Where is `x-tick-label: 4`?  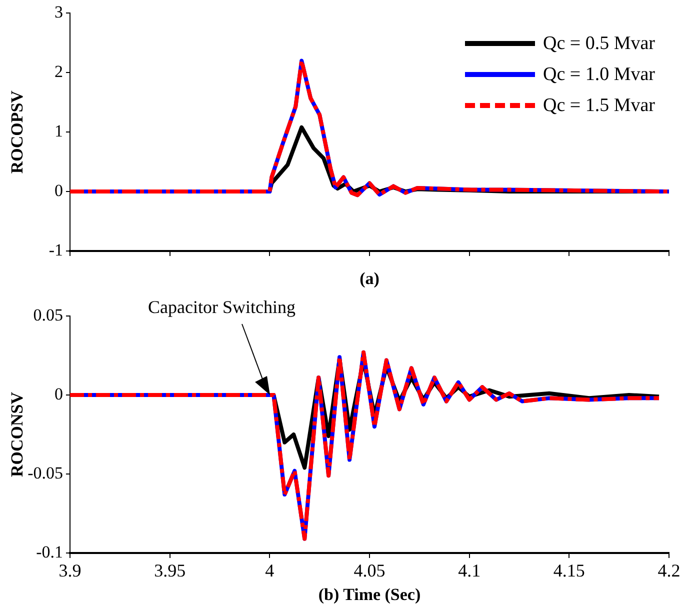
x-tick-label: 4 is located at coordinates (269, 570).